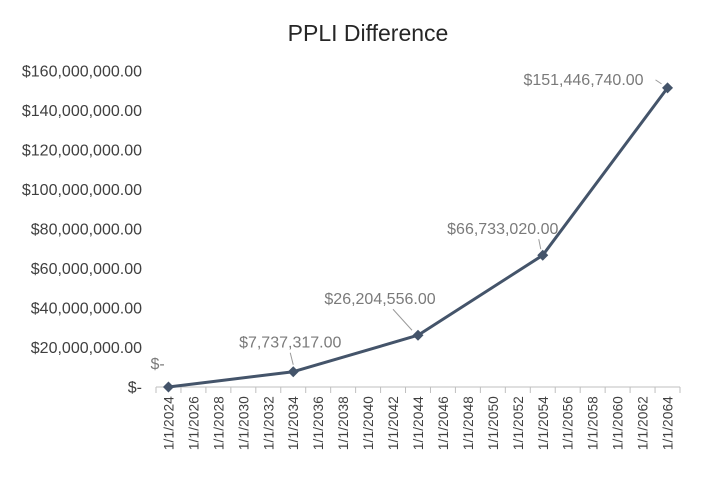 This screenshot has width=701, height=487. I want to click on data-label: $-, so click(157, 364).